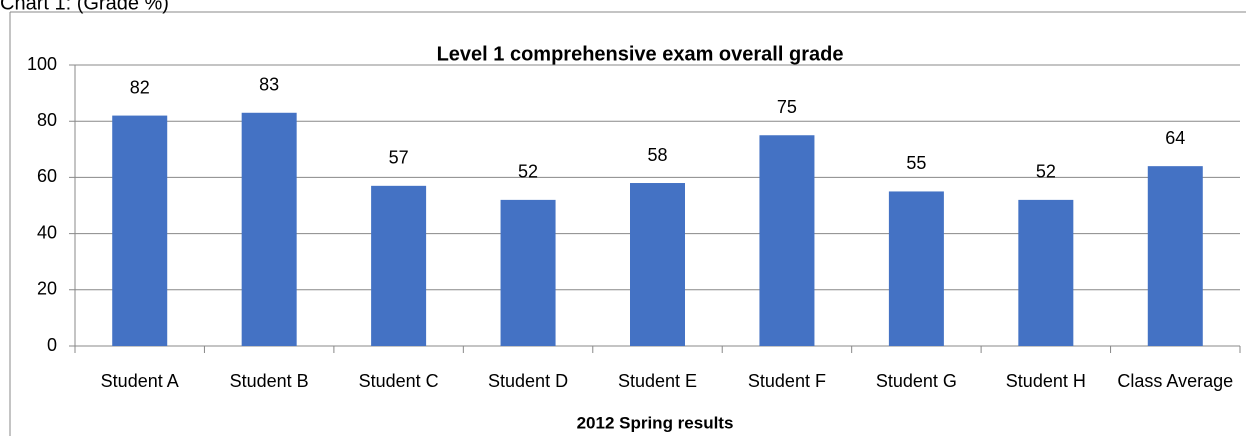 This screenshot has width=1246, height=436. Describe the element at coordinates (655, 422) in the screenshot. I see `x-axis-title: 2012 Spring results` at that location.